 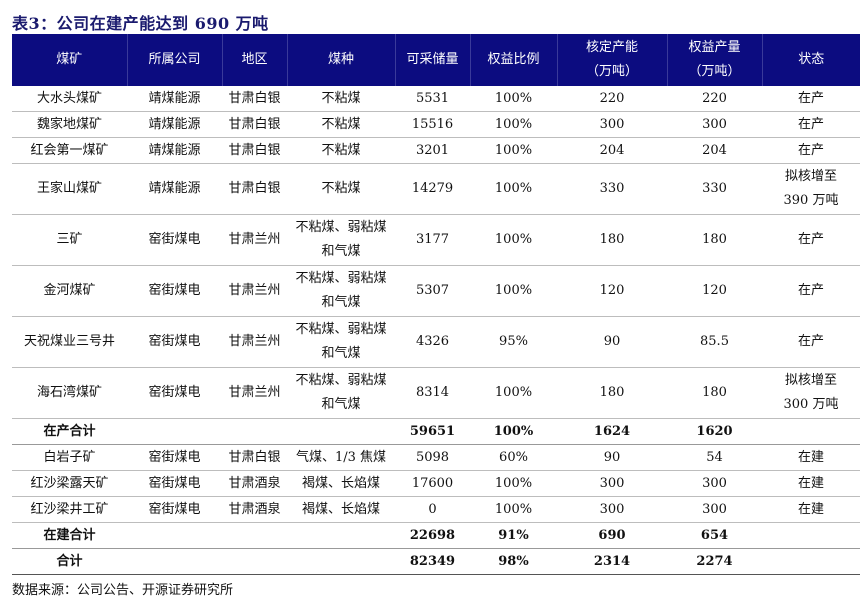 What do you see at coordinates (432, 561) in the screenshot?
I see `table-cell: 82349` at bounding box center [432, 561].